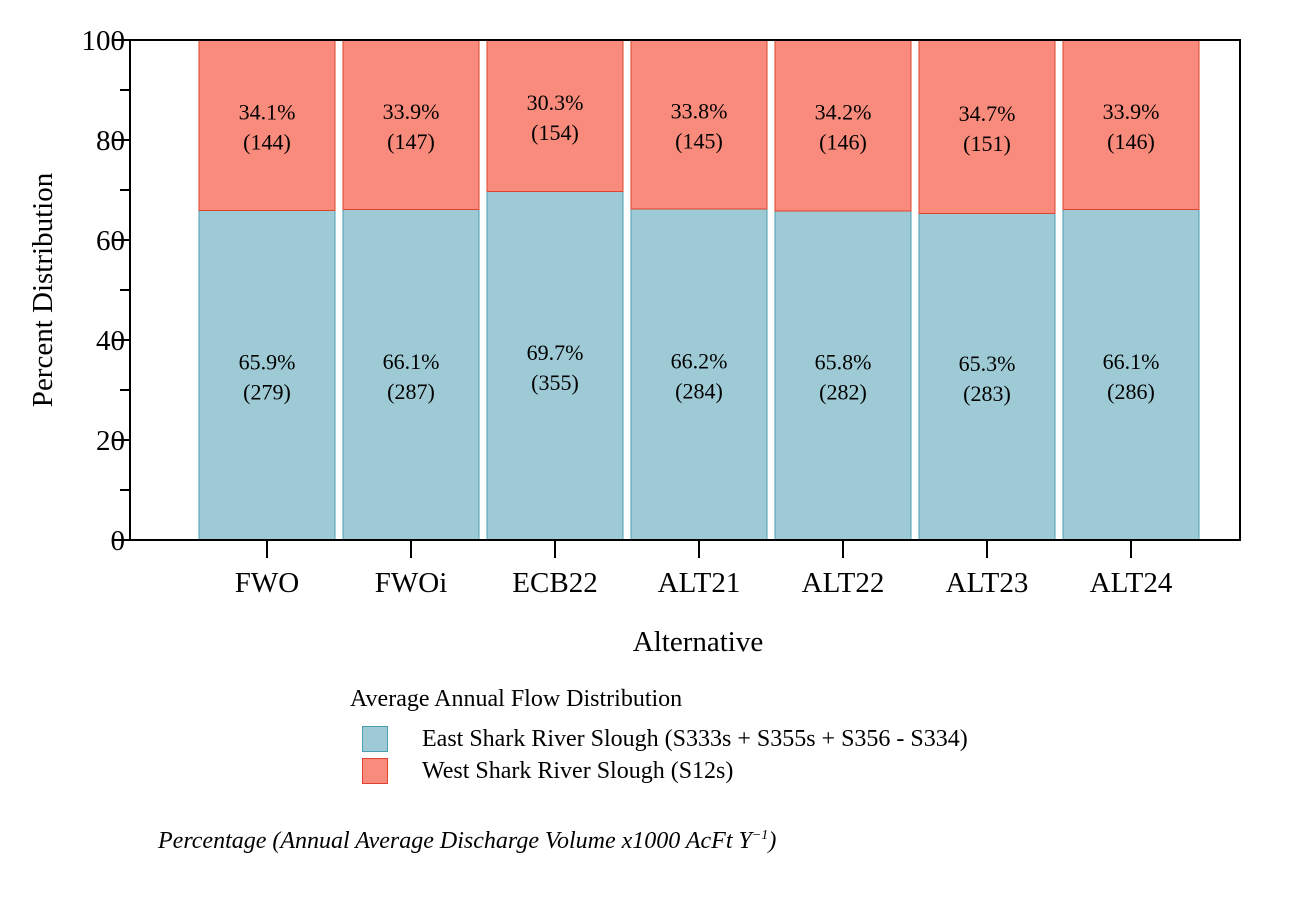  What do you see at coordinates (516, 699) in the screenshot?
I see `legend-title: Average Annual Flow Distribution` at bounding box center [516, 699].